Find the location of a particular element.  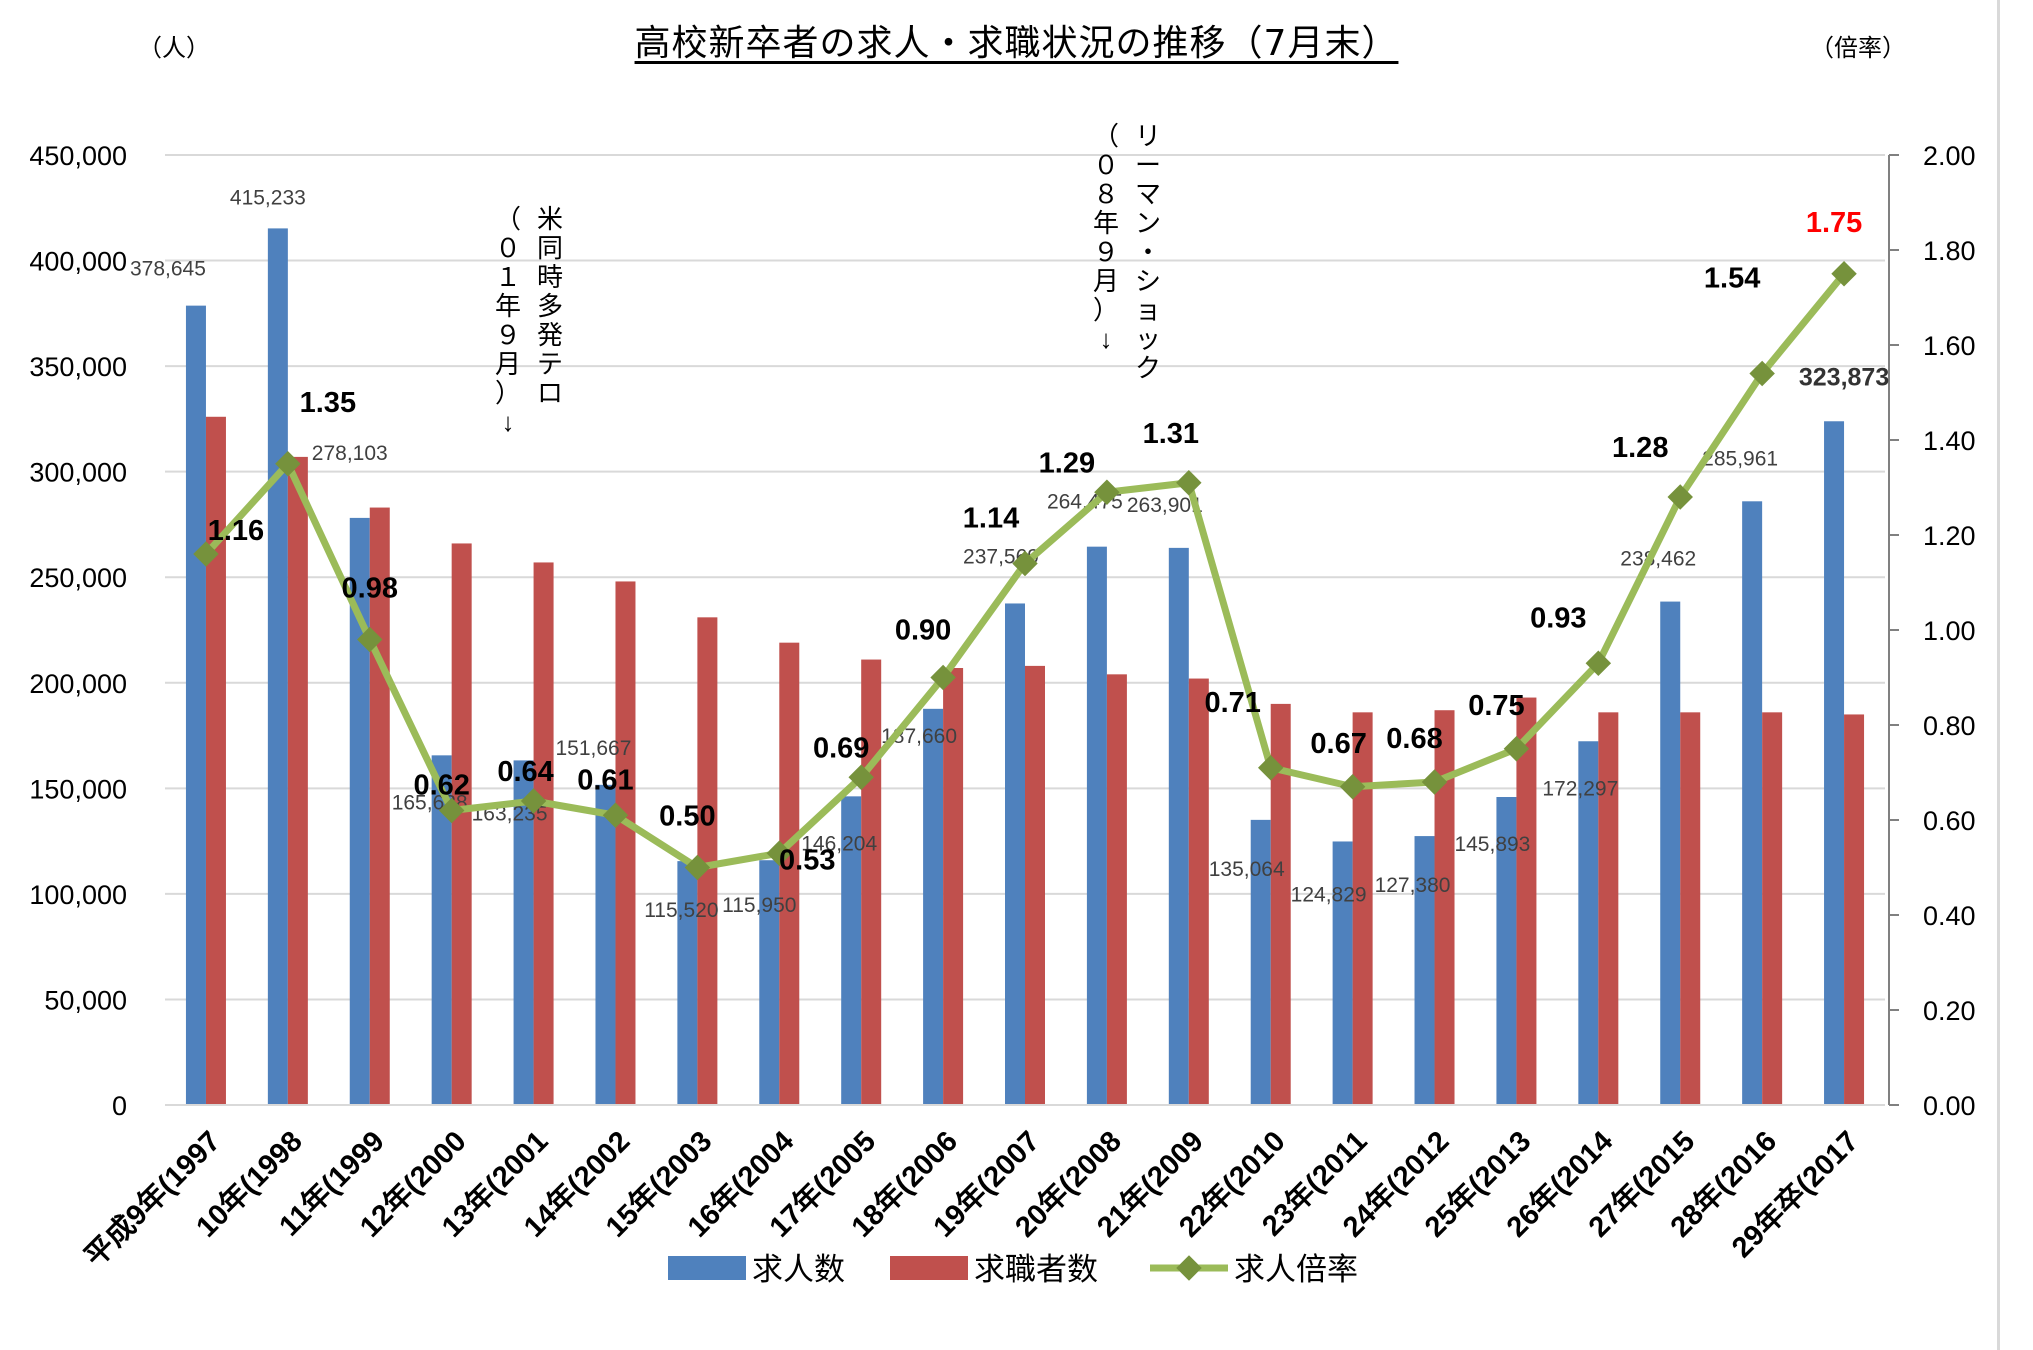

y2-tick-label: 0.20 is located at coordinates (1949, 1011).